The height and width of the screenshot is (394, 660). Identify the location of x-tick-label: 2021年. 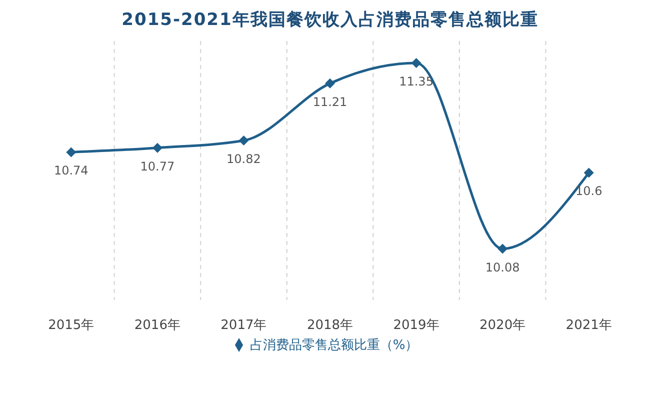
(589, 326).